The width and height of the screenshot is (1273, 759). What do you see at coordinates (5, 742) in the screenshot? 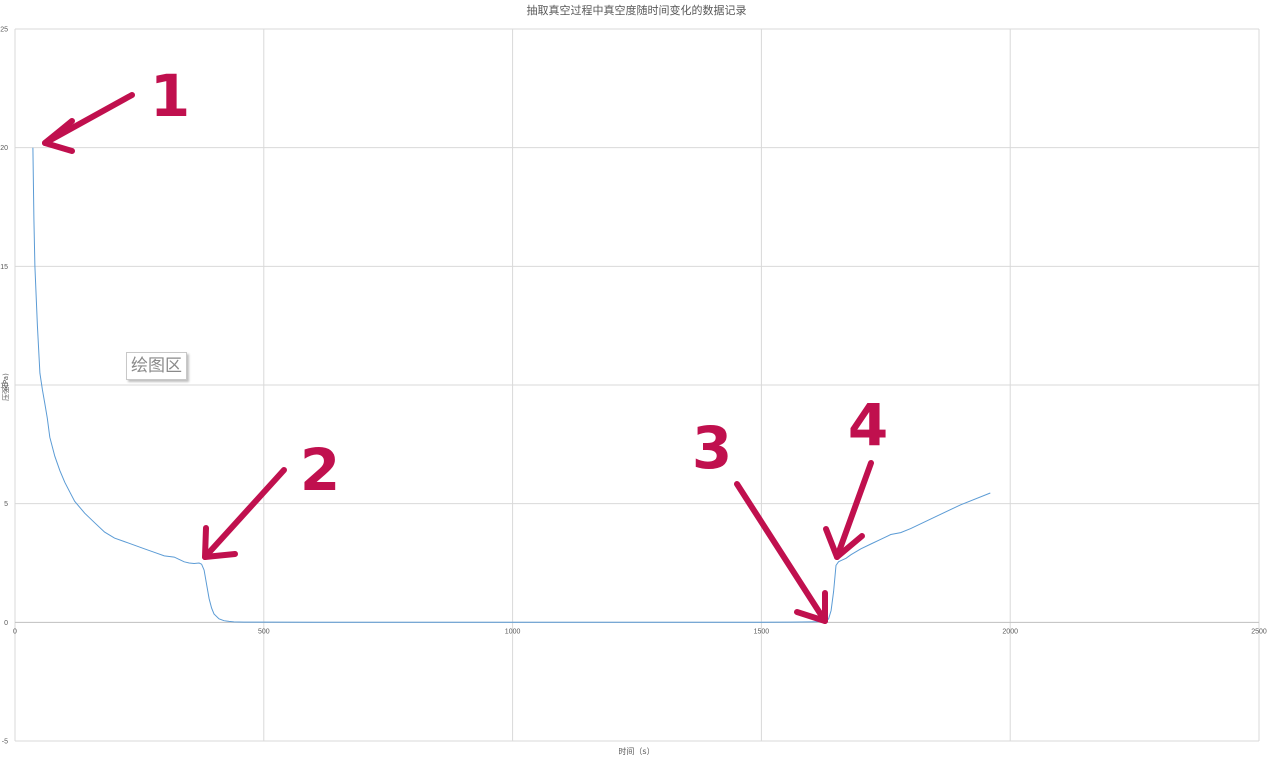
I see `y-tick-label: -5` at bounding box center [5, 742].